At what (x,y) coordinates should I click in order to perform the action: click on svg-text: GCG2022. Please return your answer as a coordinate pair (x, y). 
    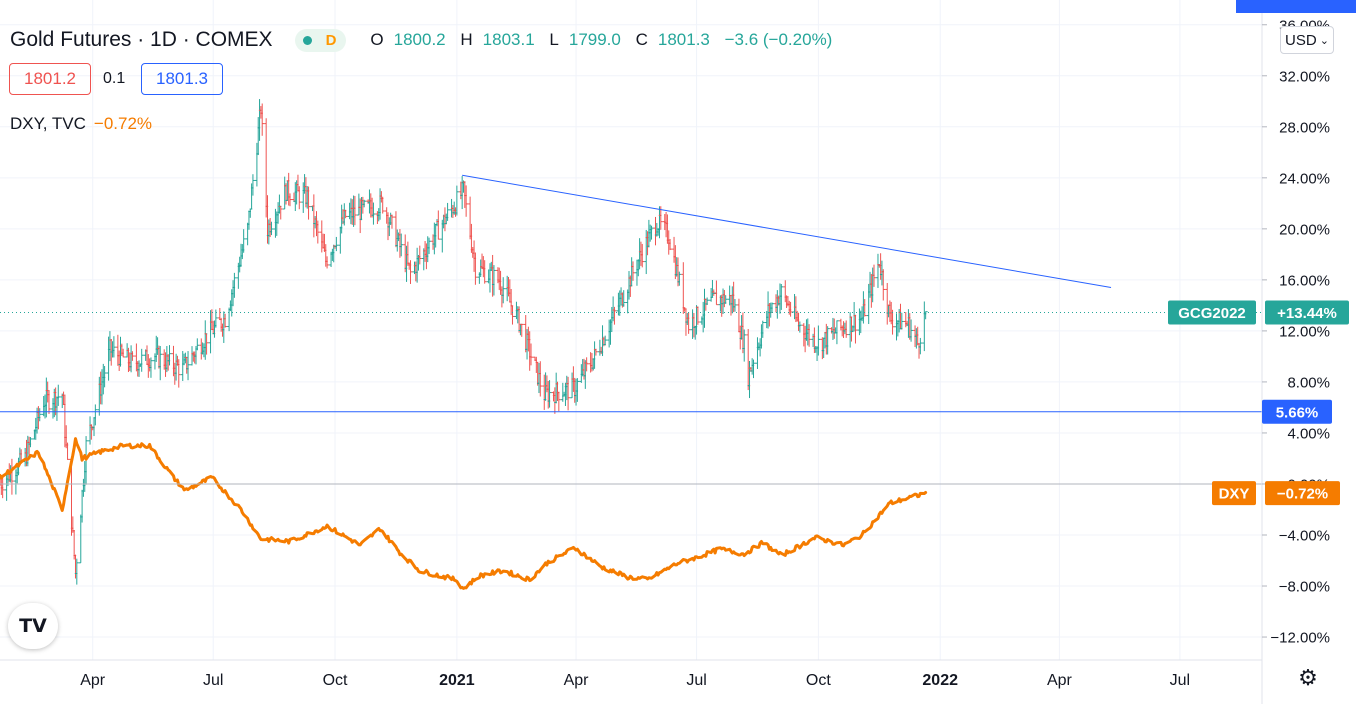
    Looking at the image, I should click on (1212, 313).